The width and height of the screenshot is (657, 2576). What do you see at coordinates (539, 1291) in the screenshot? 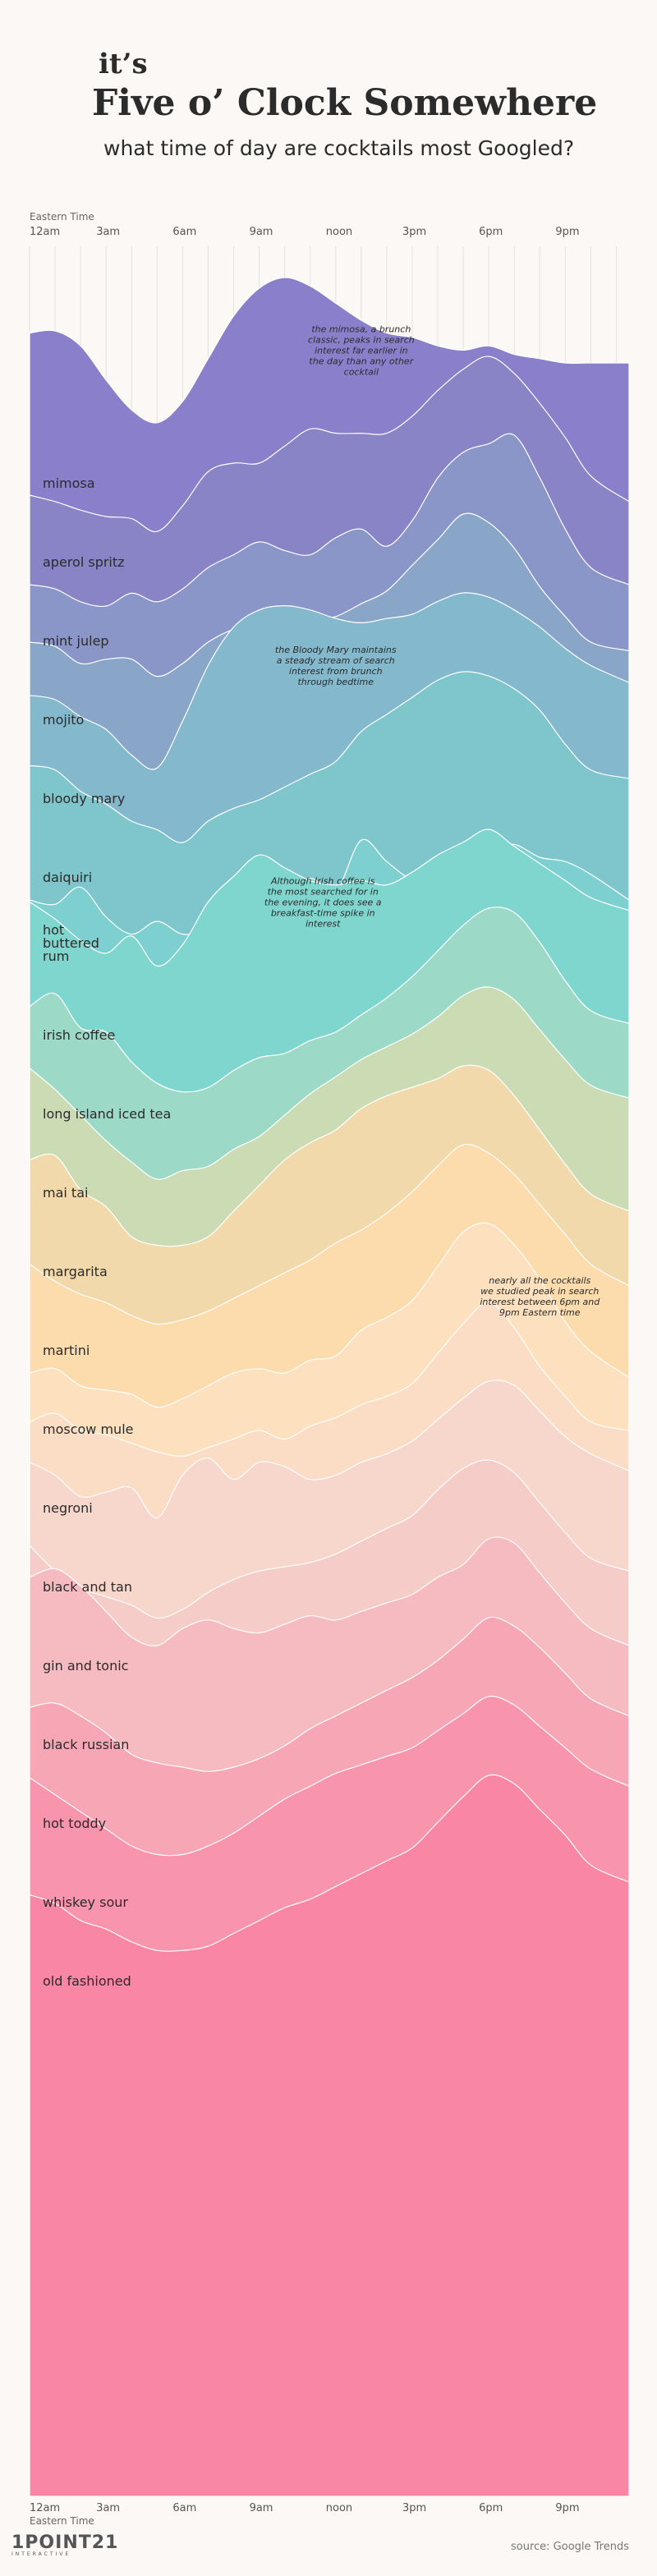
I see `annotation-text: we studied peak in search` at bounding box center [539, 1291].